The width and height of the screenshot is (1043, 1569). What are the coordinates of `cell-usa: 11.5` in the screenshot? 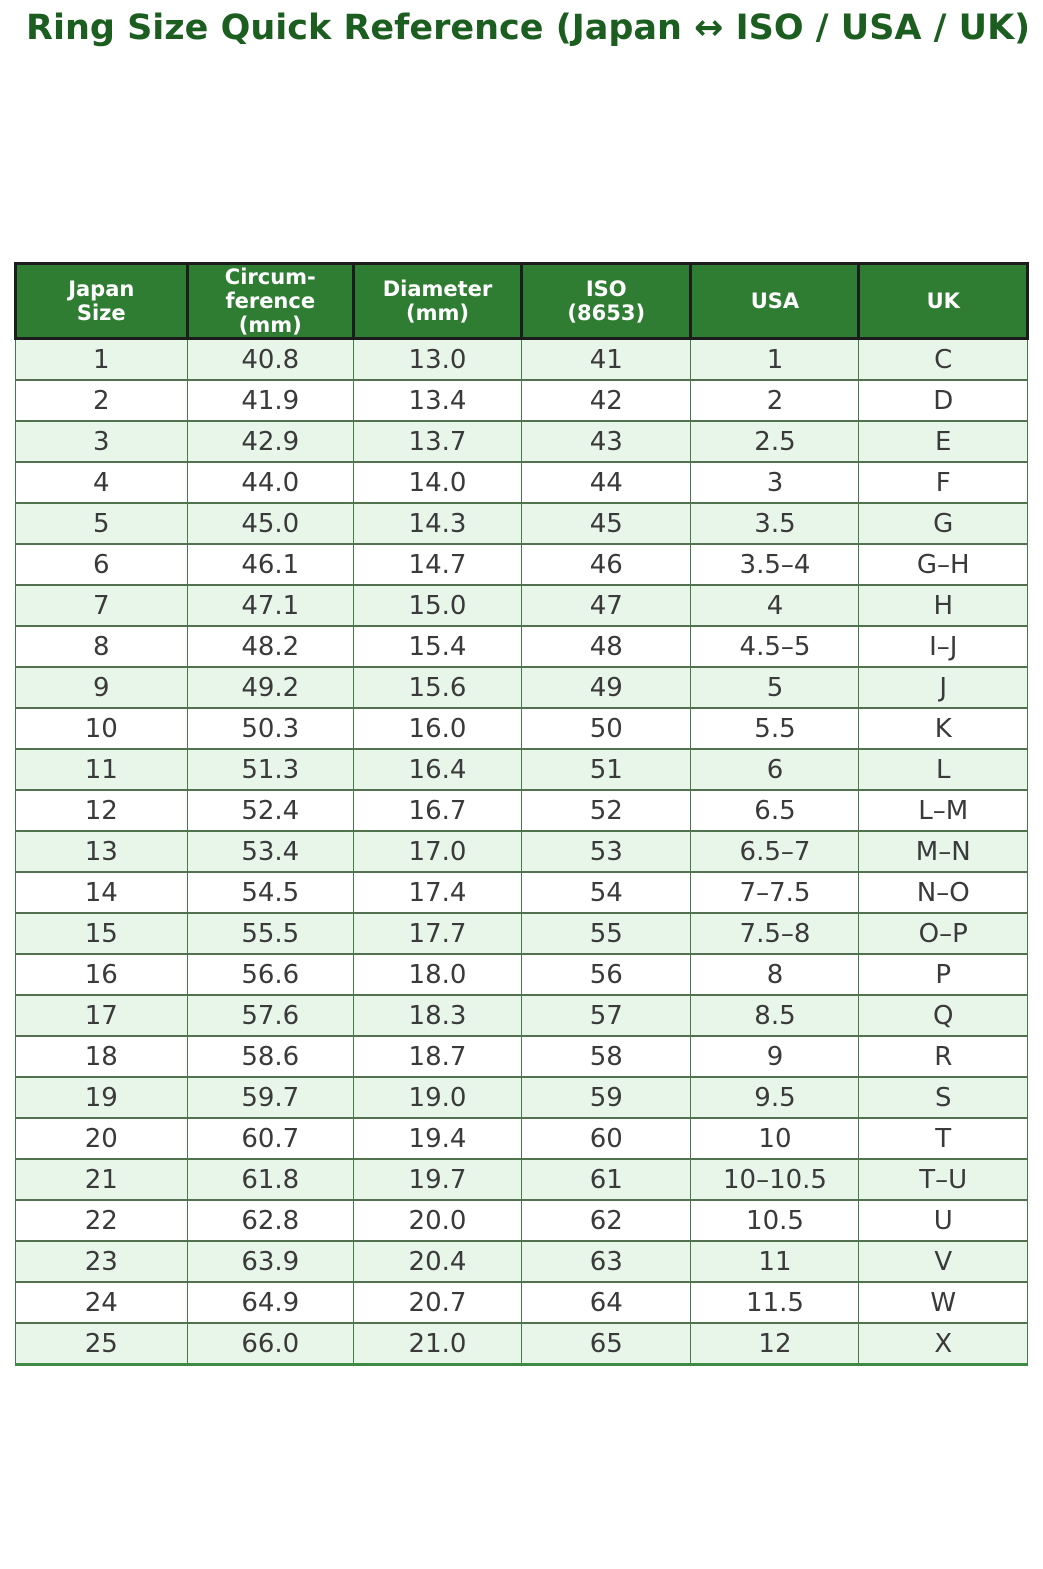 It's located at (775, 1302).